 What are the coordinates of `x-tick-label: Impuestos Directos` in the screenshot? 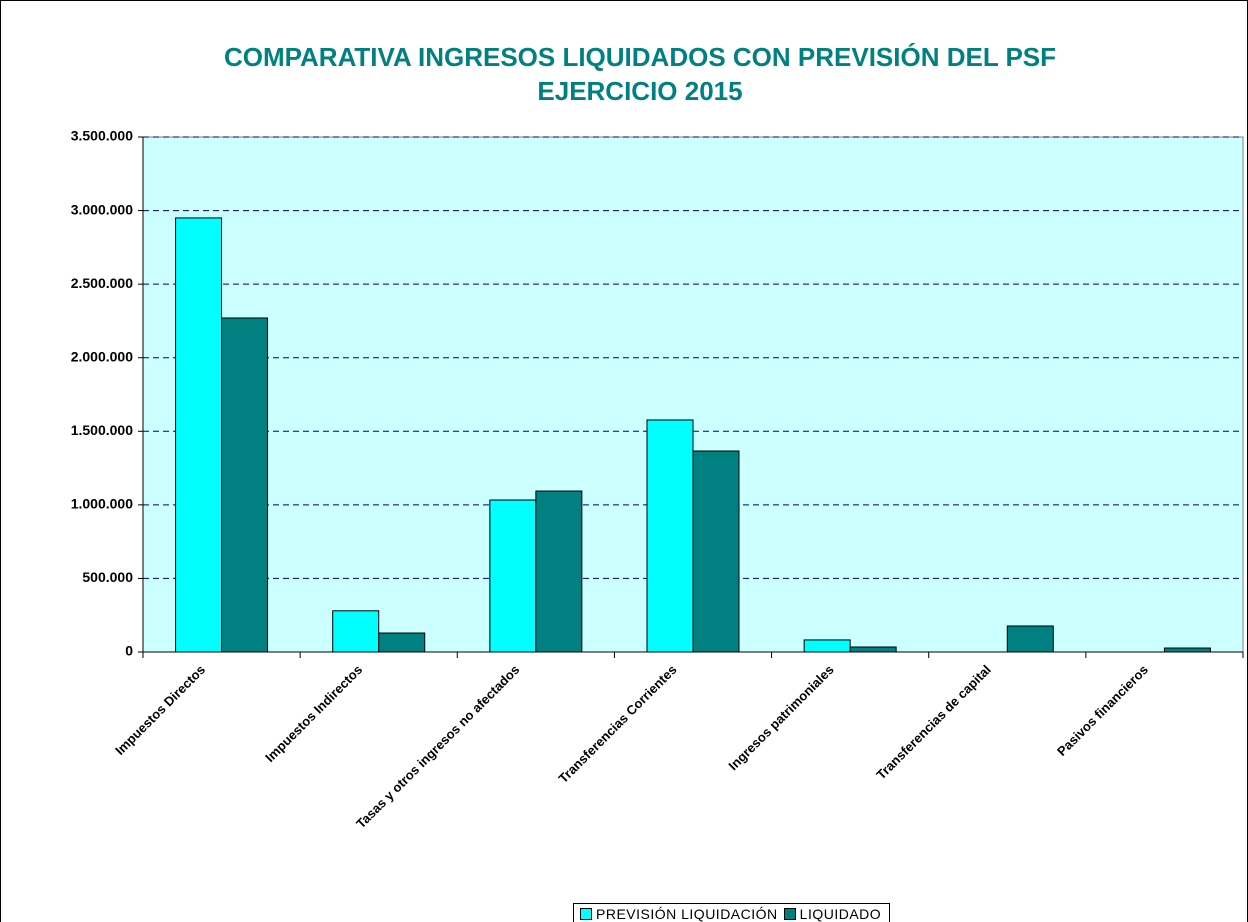 It's located at (160, 710).